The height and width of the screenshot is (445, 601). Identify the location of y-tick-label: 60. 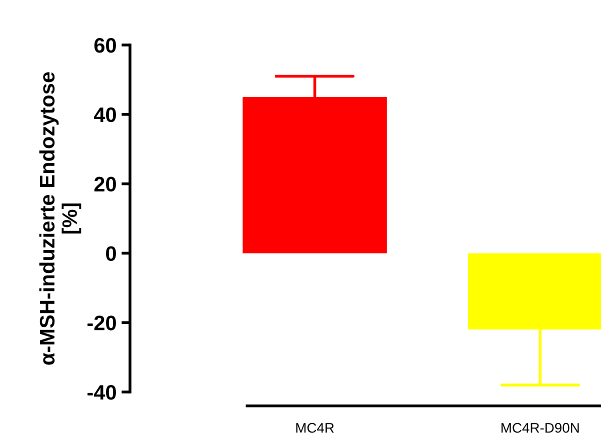
(105, 45).